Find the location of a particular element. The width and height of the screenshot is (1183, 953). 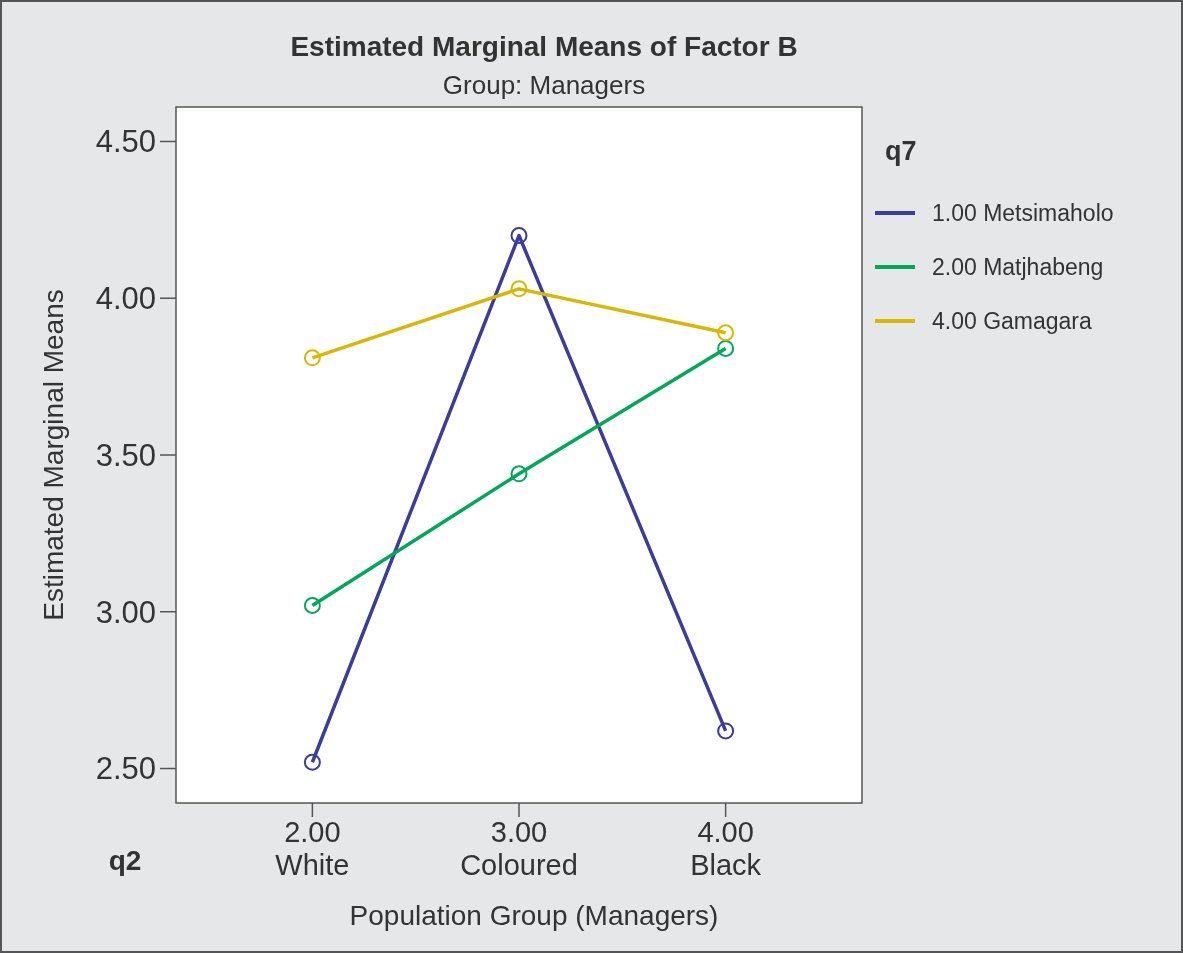

x-axis-title: Population Group (Managers) is located at coordinates (534, 915).